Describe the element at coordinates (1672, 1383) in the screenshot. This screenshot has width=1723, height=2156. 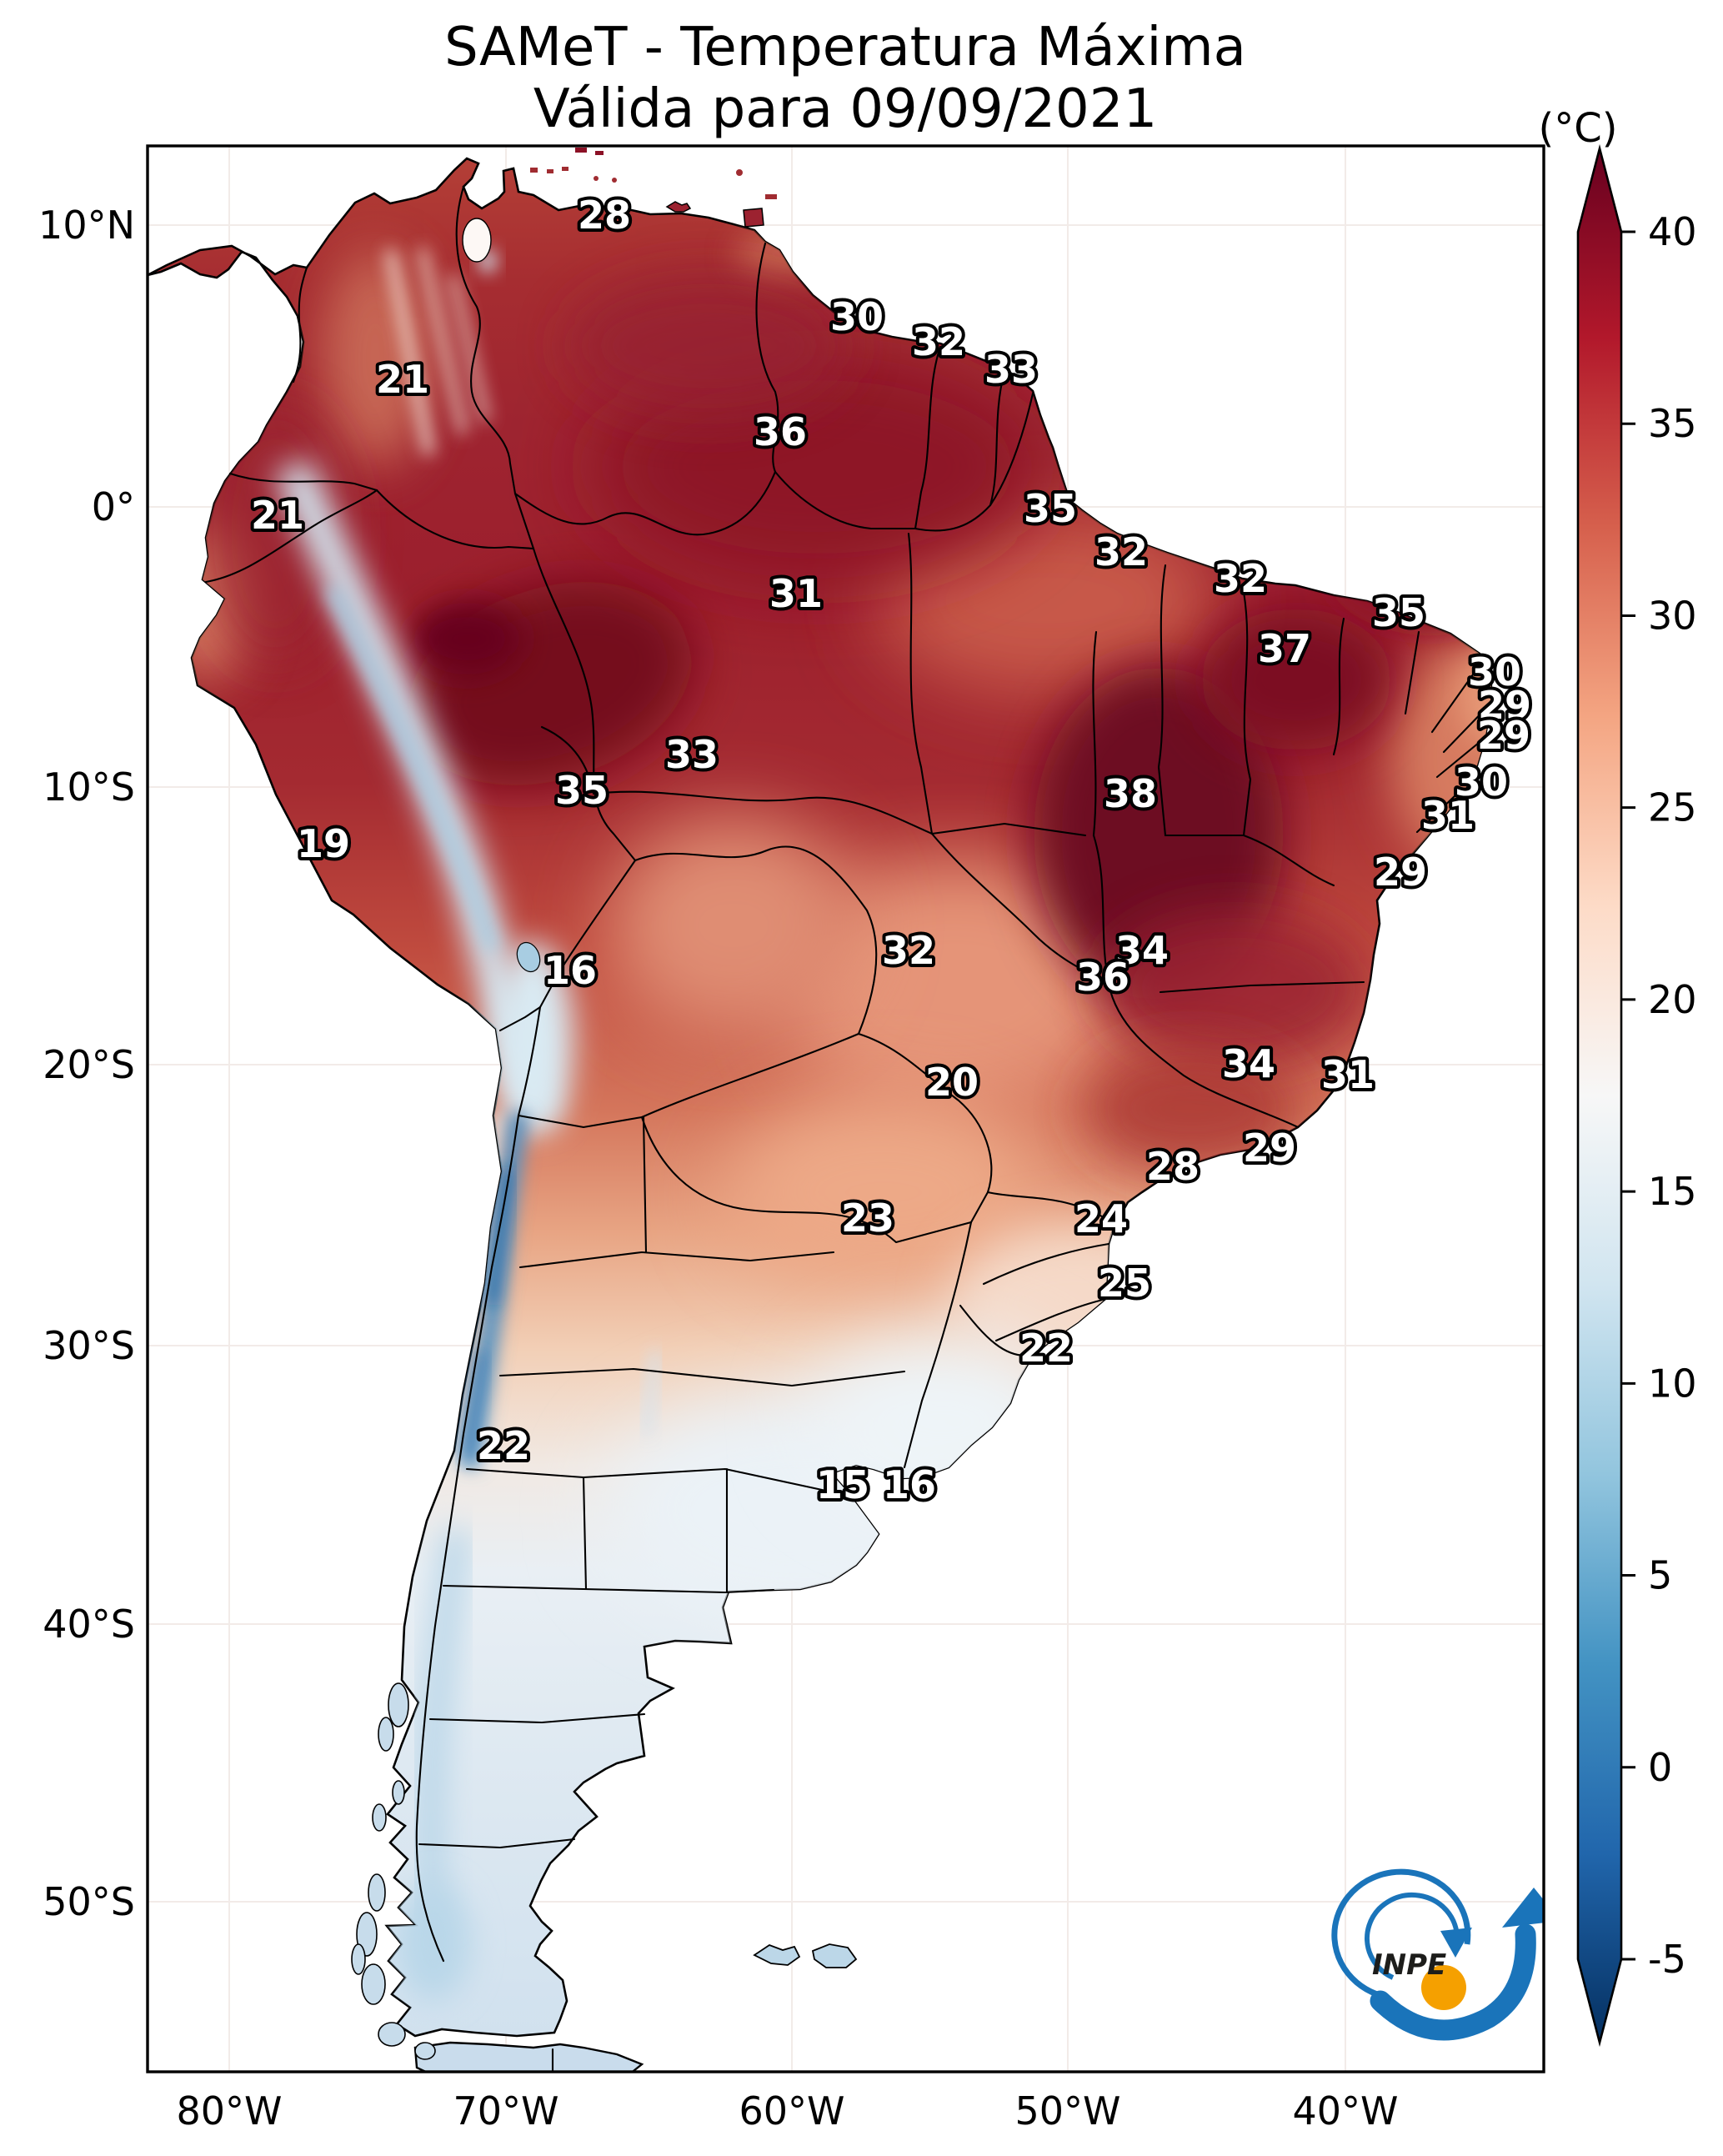
I see `colorbar-tick-label: 10` at that location.